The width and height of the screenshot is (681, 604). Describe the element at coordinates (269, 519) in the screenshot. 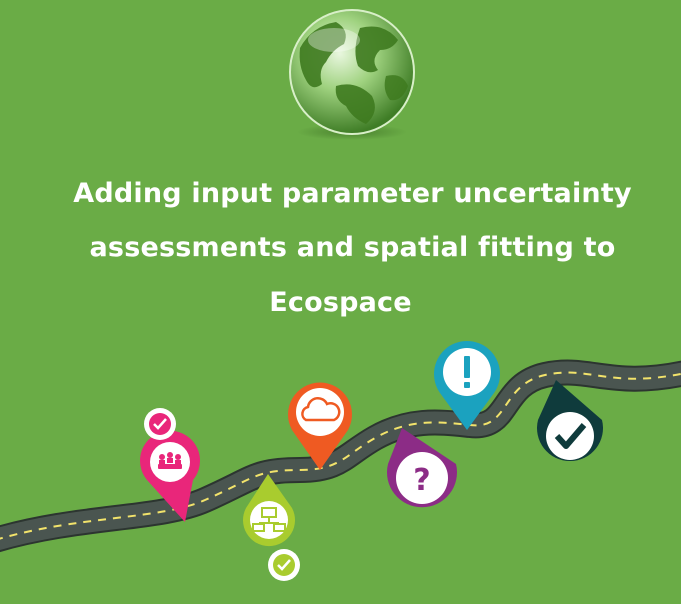

I see `network-icon` at that location.